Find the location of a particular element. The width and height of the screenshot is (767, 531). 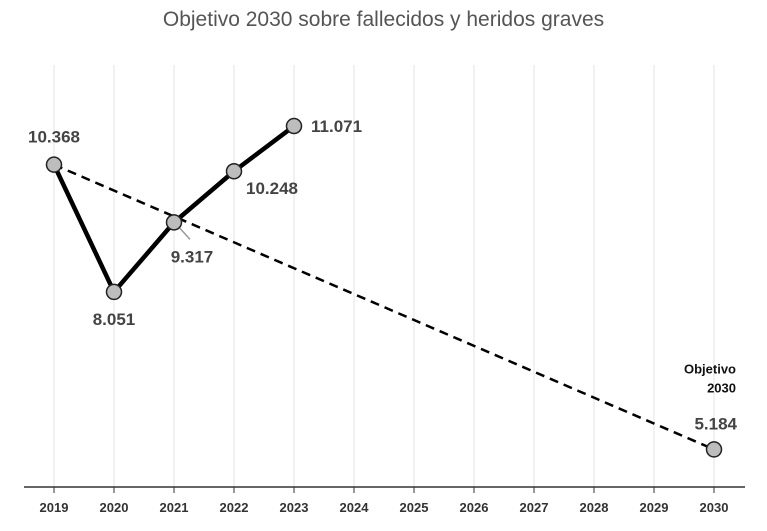

label-leader-2021 is located at coordinates (185, 233).